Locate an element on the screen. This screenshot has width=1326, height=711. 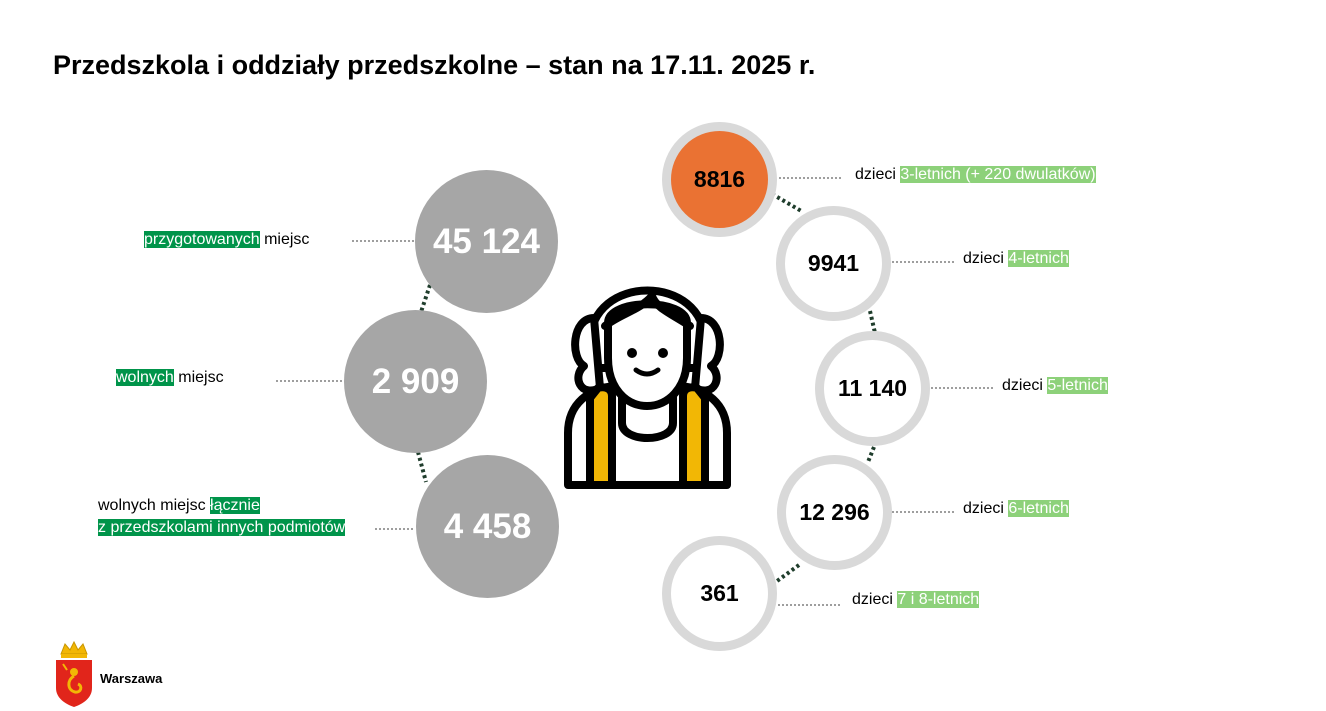
free-places-circle: 2 909 is located at coordinates (415, 381).